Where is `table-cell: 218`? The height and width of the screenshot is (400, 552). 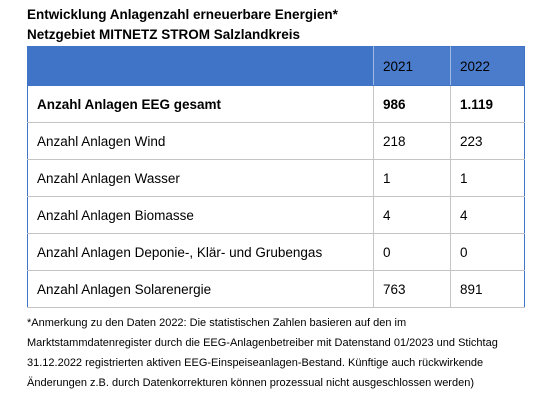 table-cell: 218 is located at coordinates (412, 141).